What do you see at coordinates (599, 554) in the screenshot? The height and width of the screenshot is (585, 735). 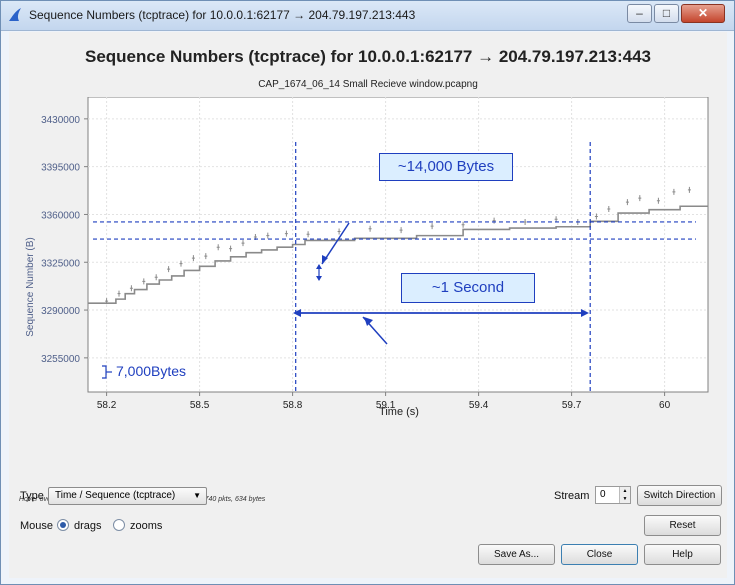 I see `close-button: Close` at bounding box center [599, 554].